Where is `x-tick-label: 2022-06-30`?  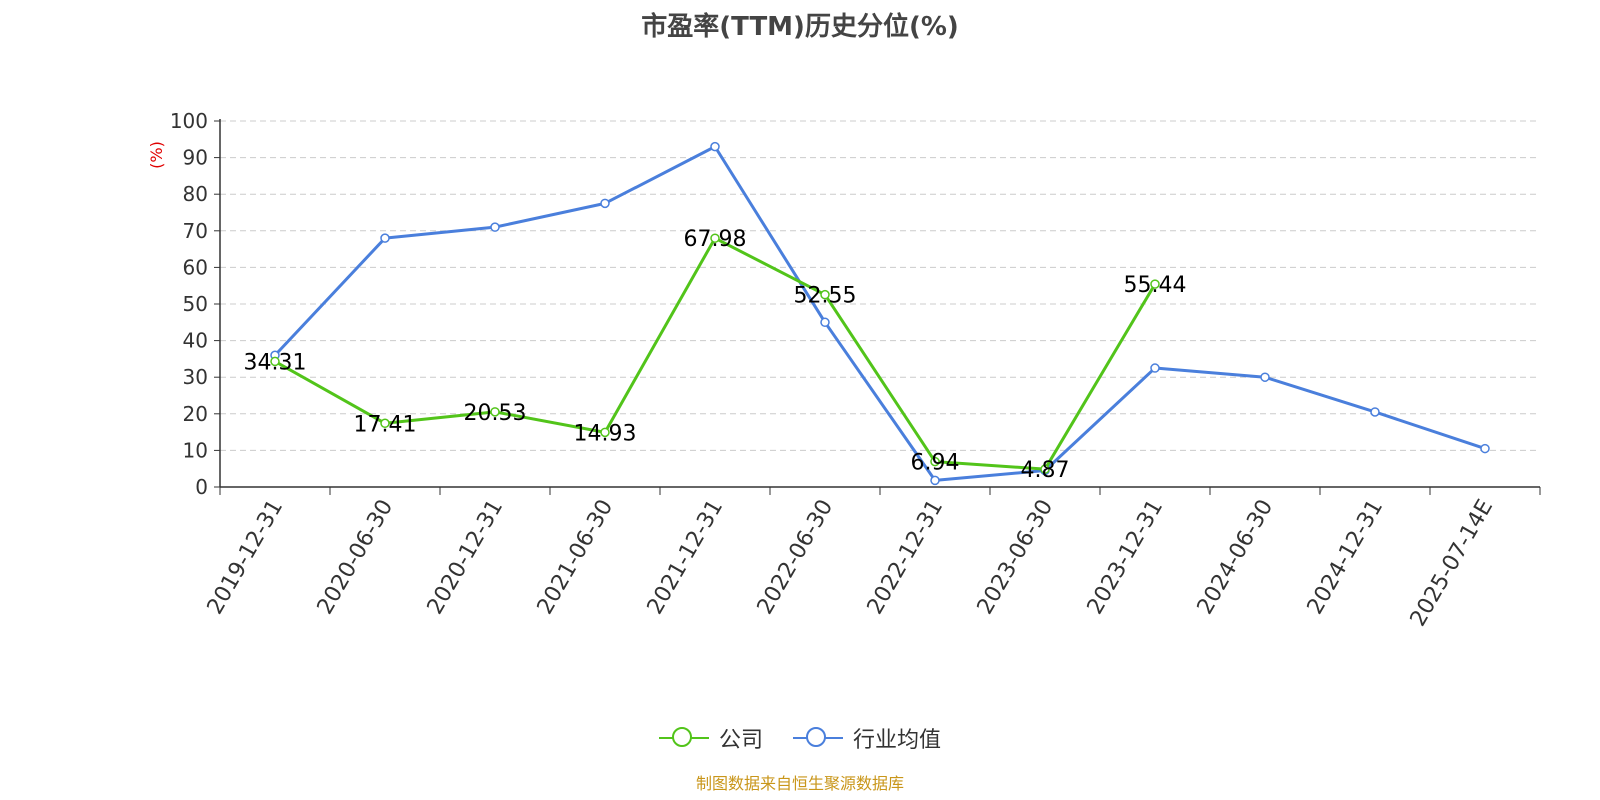 x-tick-label: 2022-06-30 is located at coordinates (796, 557).